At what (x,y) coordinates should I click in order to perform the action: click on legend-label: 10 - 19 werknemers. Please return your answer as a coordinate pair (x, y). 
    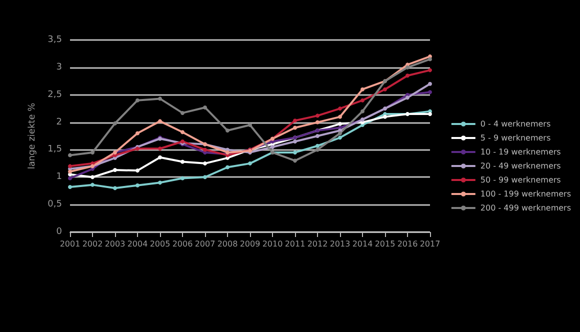
    Looking at the image, I should click on (520, 152).